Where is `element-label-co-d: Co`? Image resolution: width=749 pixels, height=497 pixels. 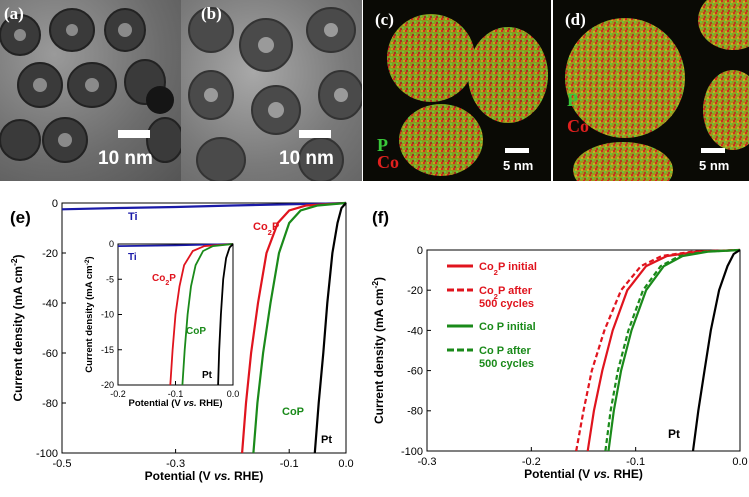 element-label-co-d: Co is located at coordinates (578, 126).